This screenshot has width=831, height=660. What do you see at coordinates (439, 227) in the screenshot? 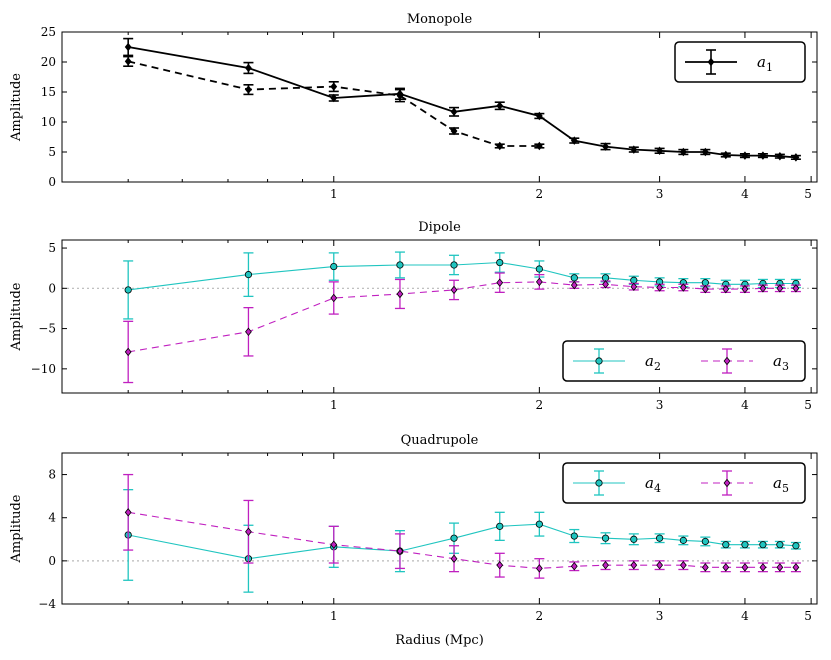
I see `dipole-title: Dipole` at bounding box center [439, 227].